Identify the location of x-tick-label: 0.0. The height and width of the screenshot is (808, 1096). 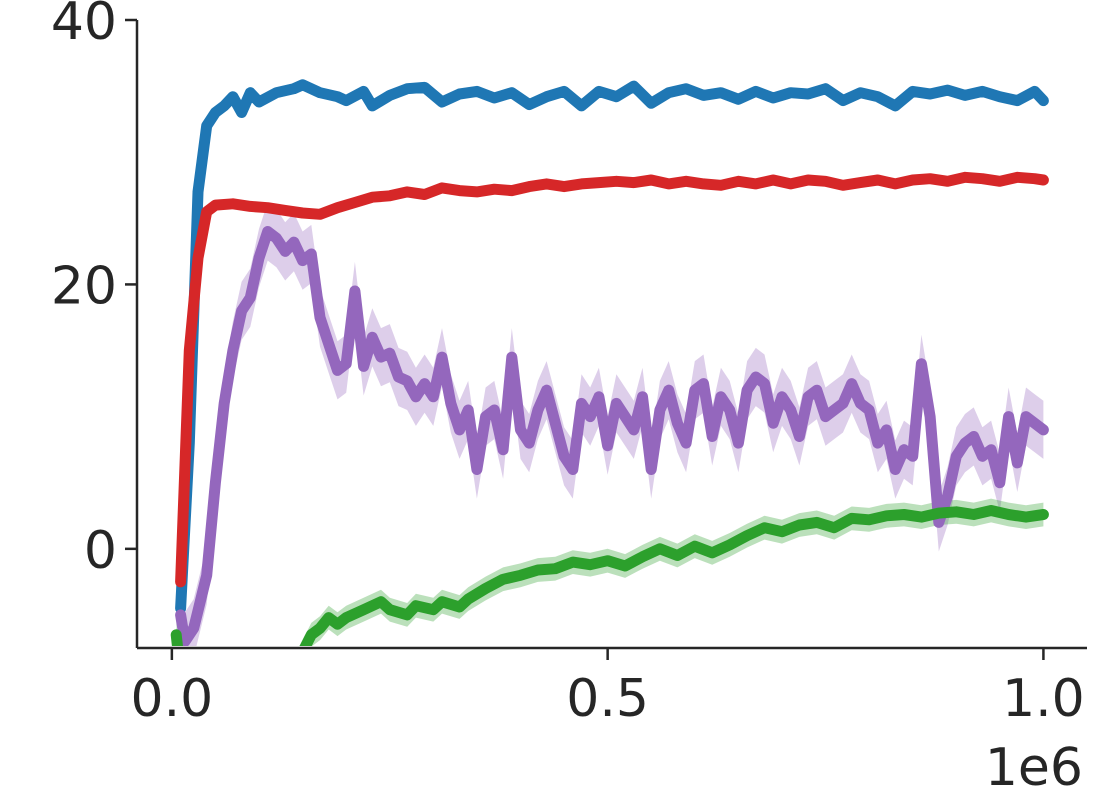
(172, 699).